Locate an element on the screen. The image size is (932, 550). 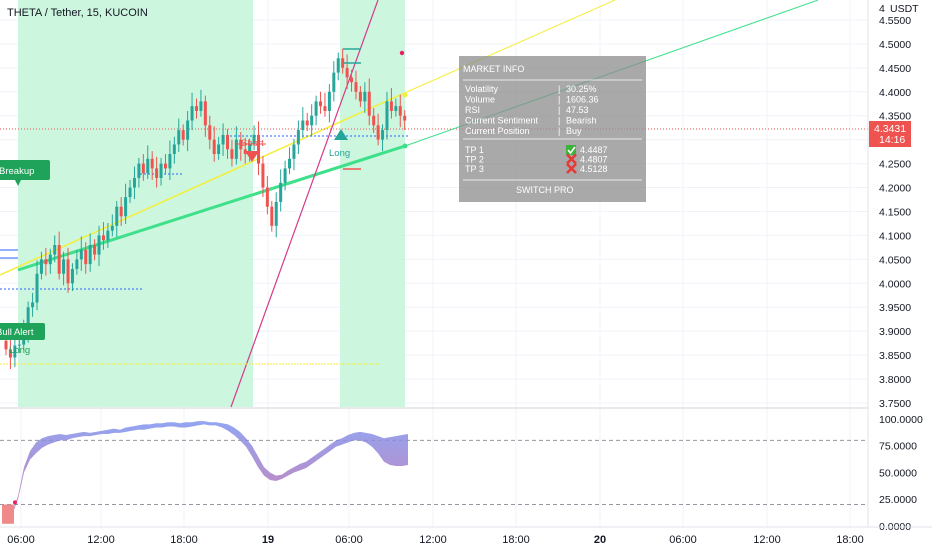
check-icon is located at coordinates (571, 150).